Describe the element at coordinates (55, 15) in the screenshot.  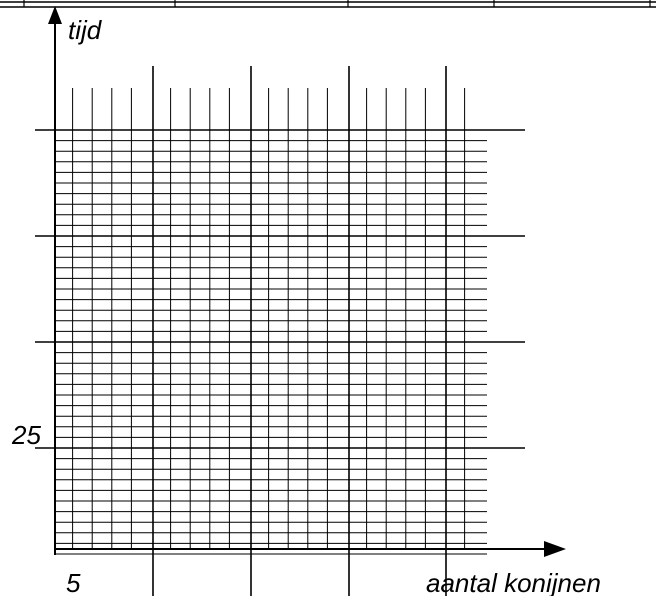
I see `y-axis-arrow` at that location.